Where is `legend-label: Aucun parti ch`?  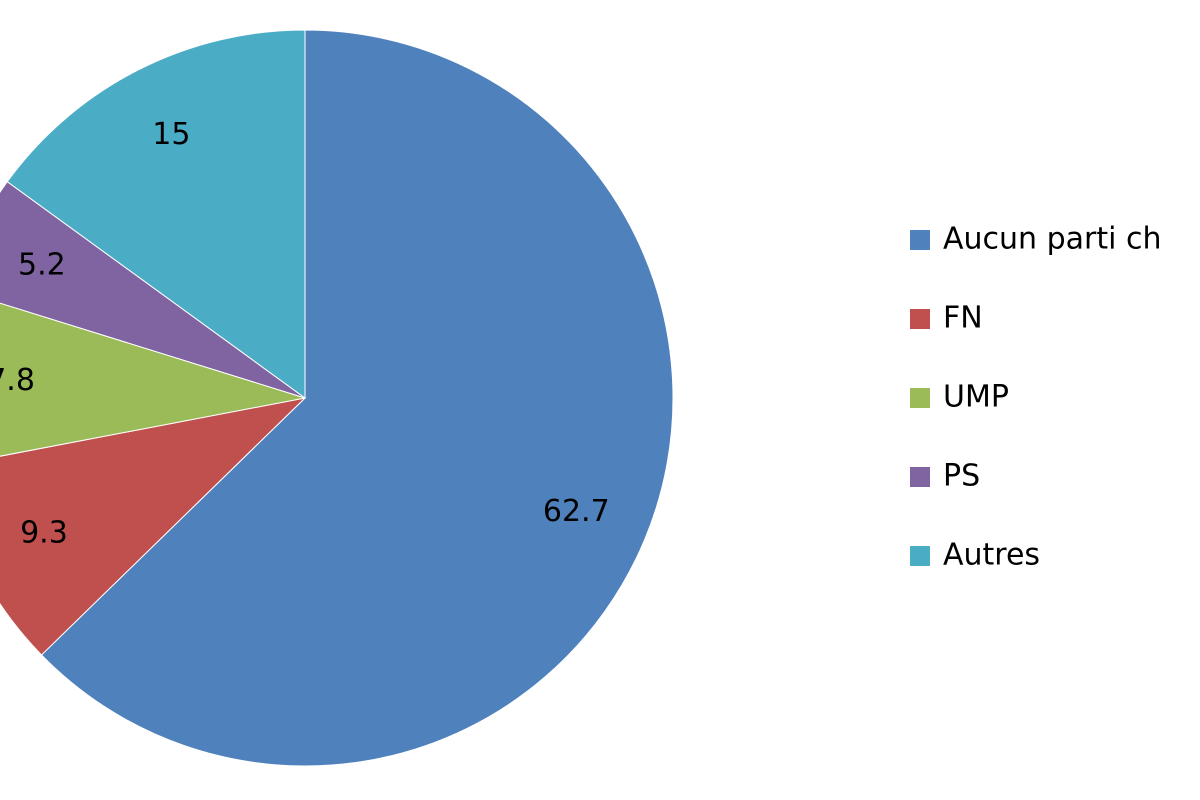 legend-label: Aucun parti ch is located at coordinates (1052, 239).